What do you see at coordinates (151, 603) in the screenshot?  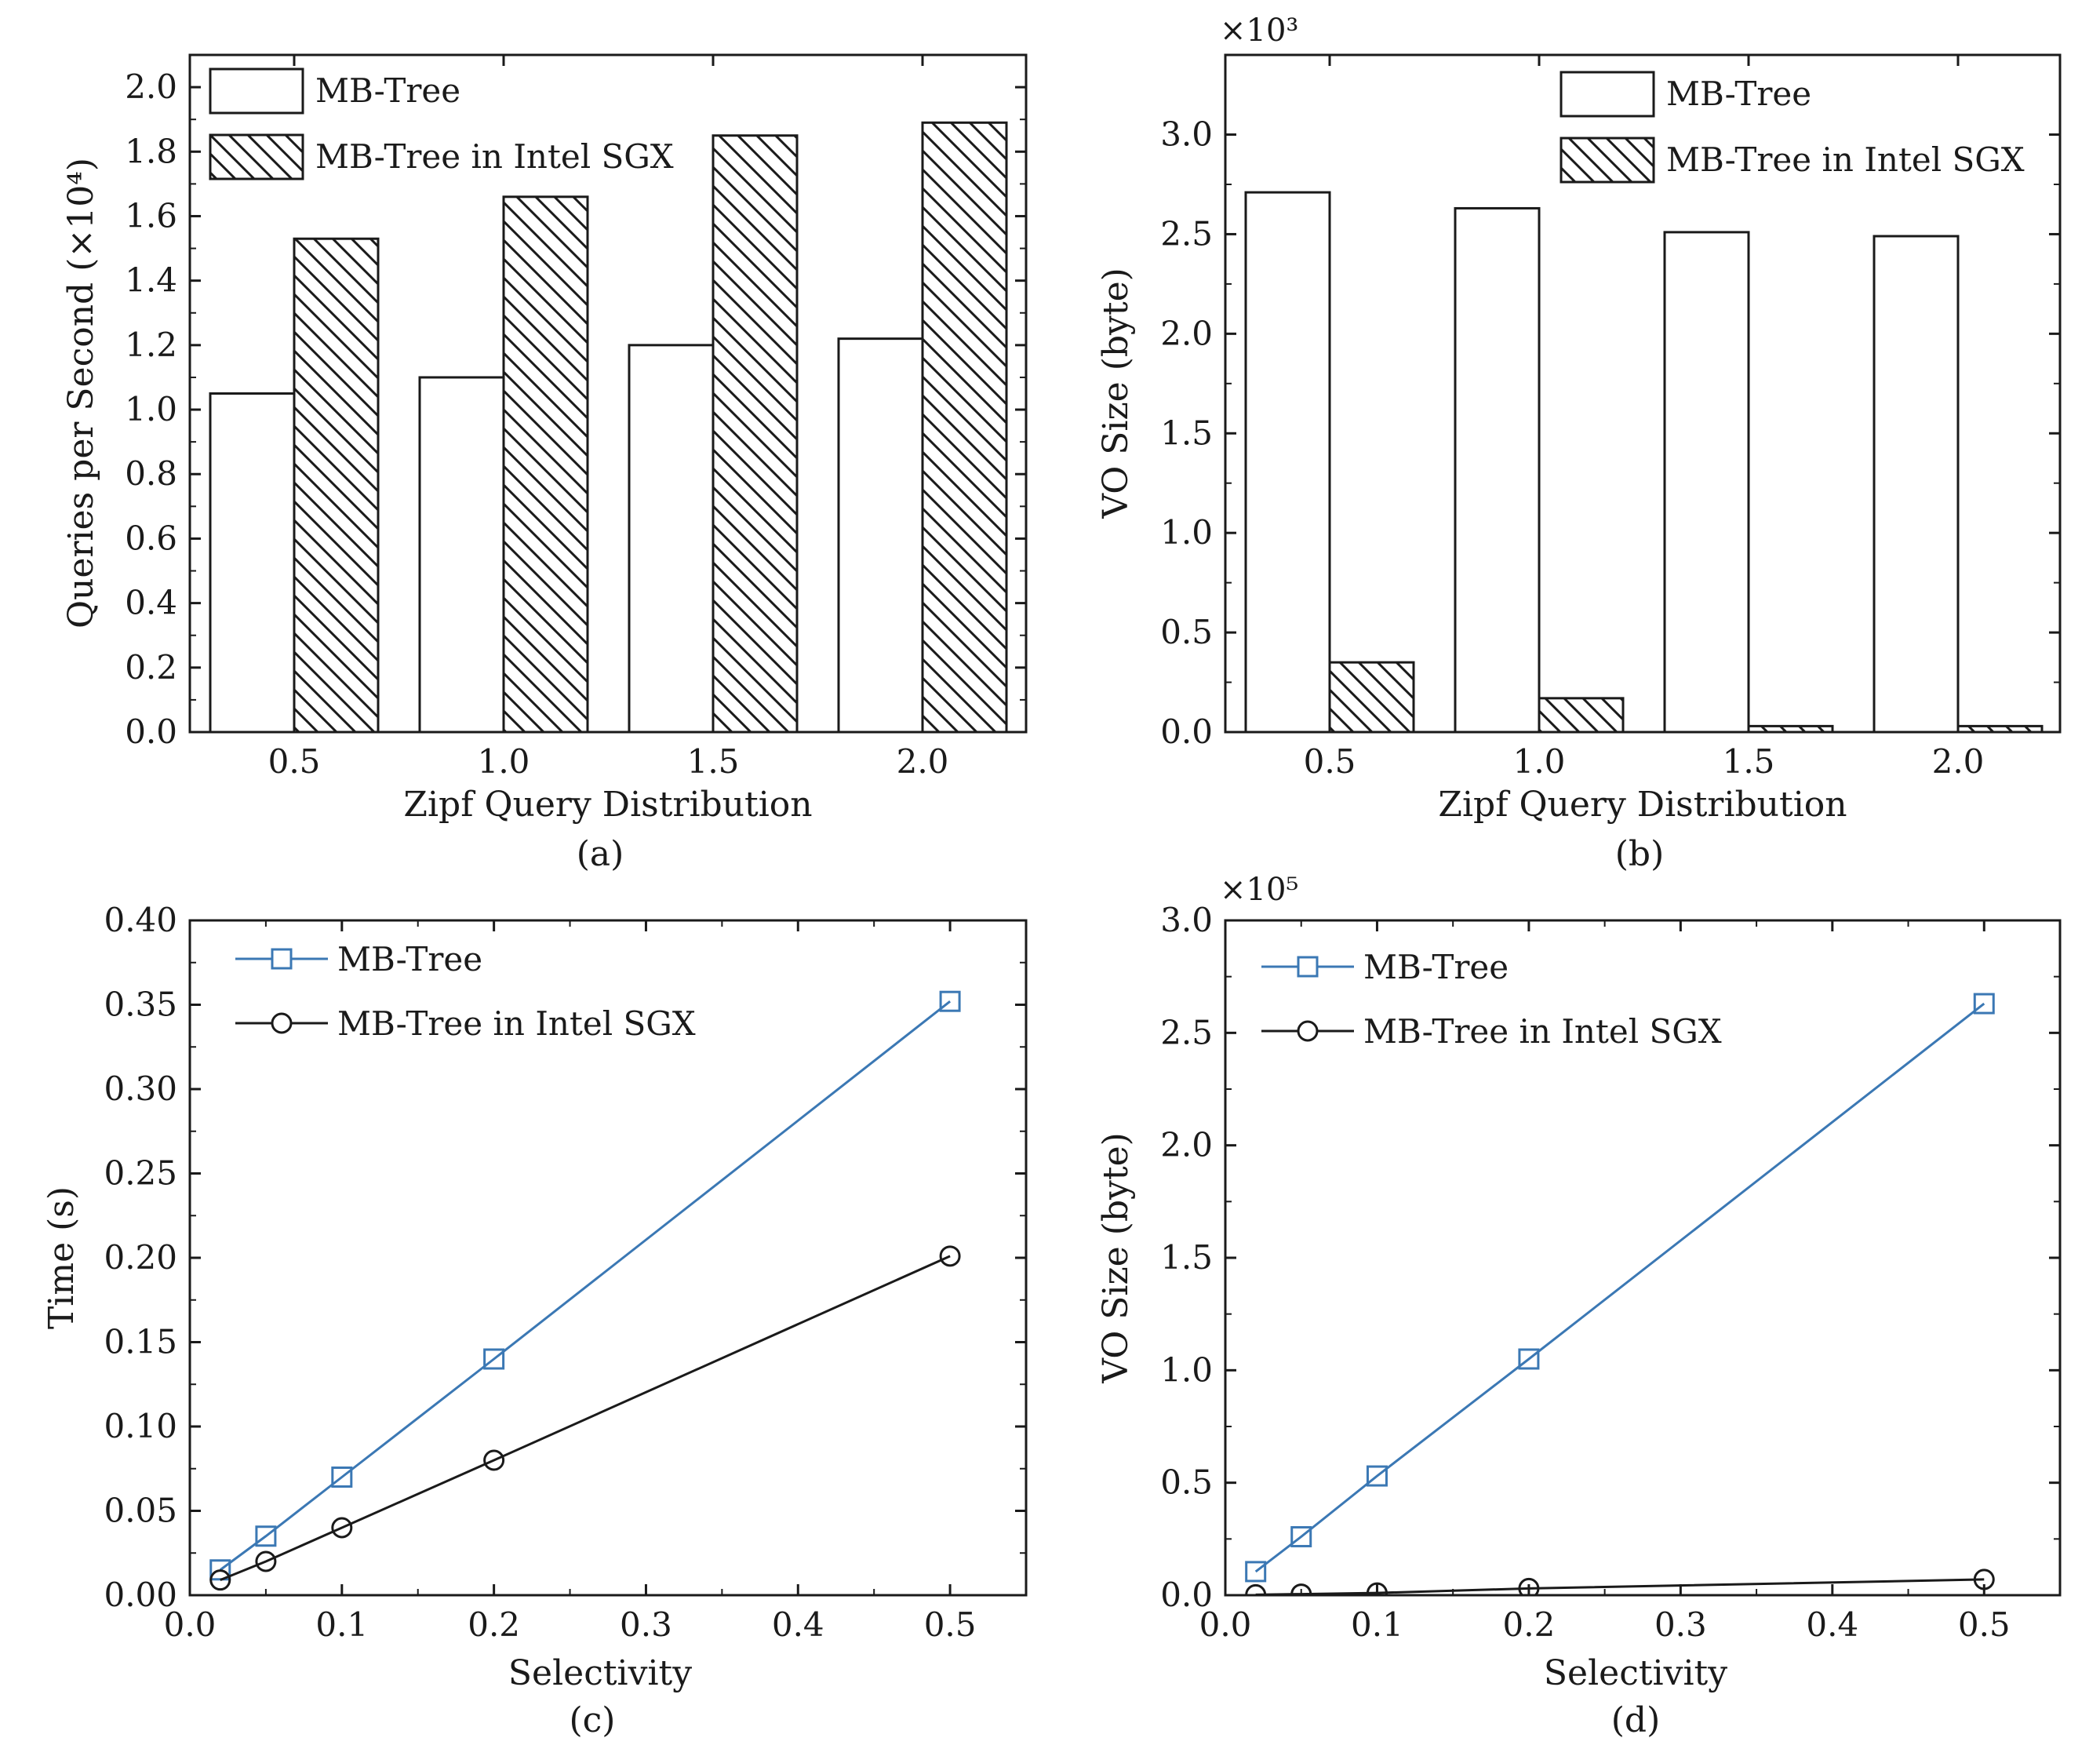 I see `y-tick-label: 0.4` at bounding box center [151, 603].